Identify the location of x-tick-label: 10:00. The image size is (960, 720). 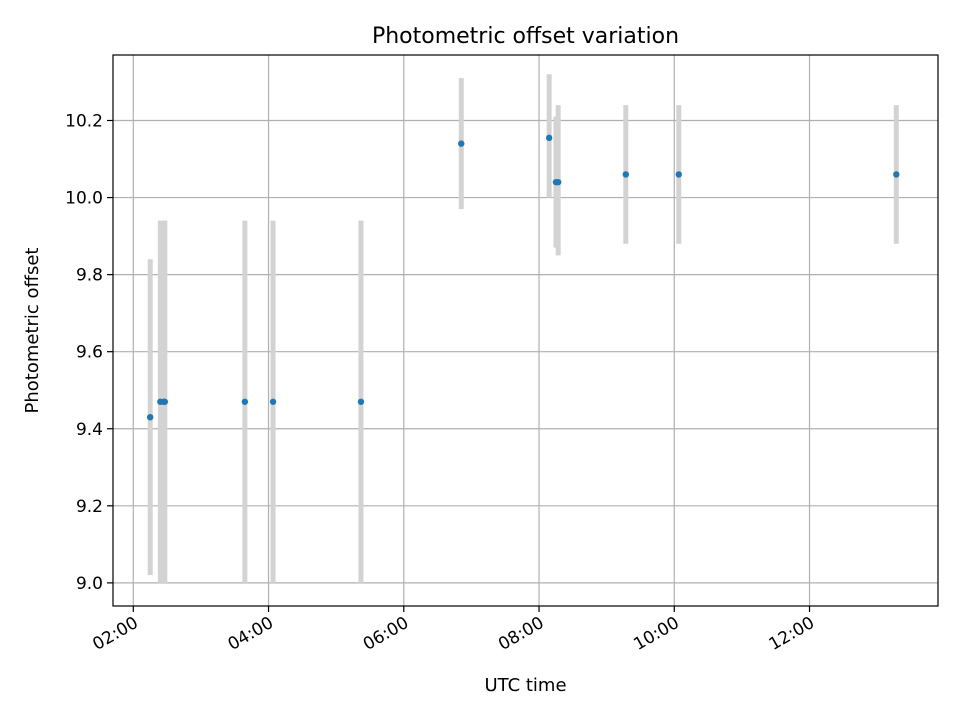
(656, 634).